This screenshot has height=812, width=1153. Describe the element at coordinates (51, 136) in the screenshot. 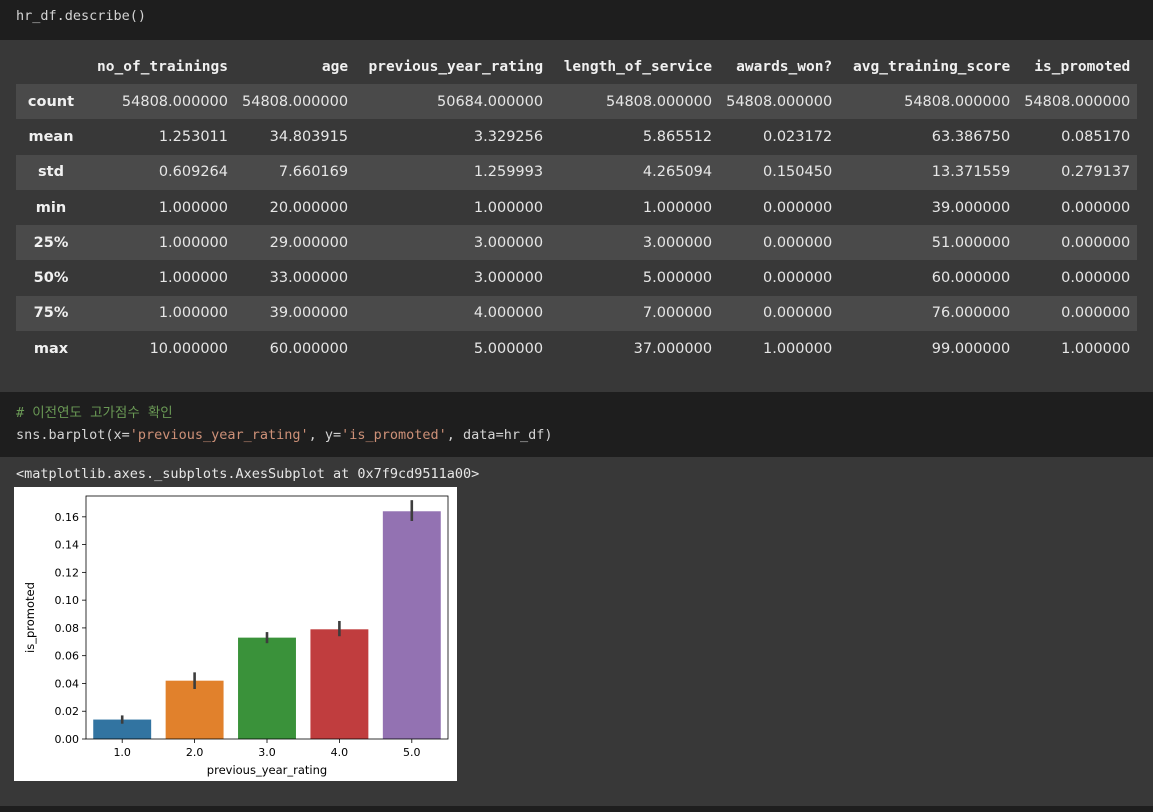

I see `row-label: mean` at that location.